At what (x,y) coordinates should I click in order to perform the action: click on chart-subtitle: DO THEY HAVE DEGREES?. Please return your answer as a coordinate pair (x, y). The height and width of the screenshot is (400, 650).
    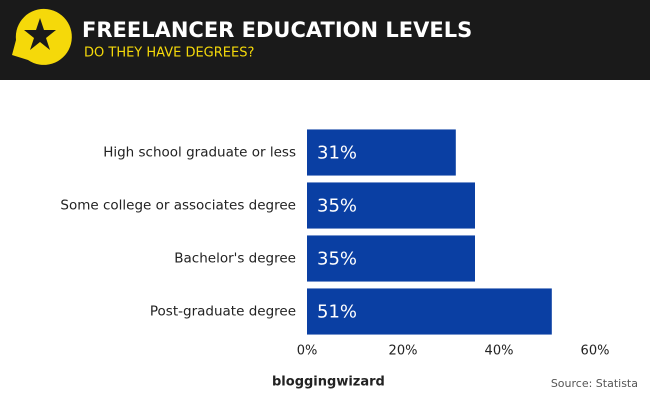
    Looking at the image, I should click on (169, 53).